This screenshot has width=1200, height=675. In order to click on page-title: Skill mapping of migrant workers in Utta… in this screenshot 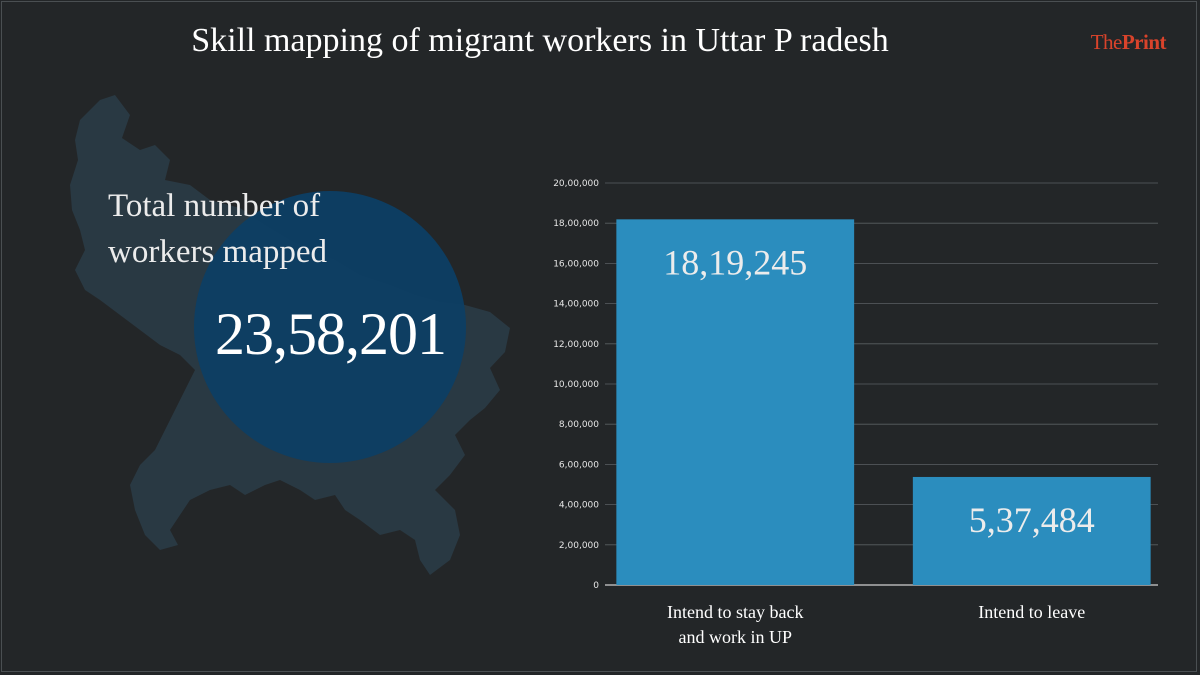, I will do `click(540, 40)`.